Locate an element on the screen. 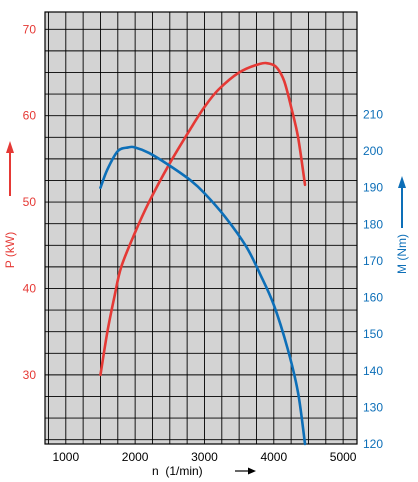 The height and width of the screenshot is (482, 418). x-tick-label: 1000 is located at coordinates (65, 457).